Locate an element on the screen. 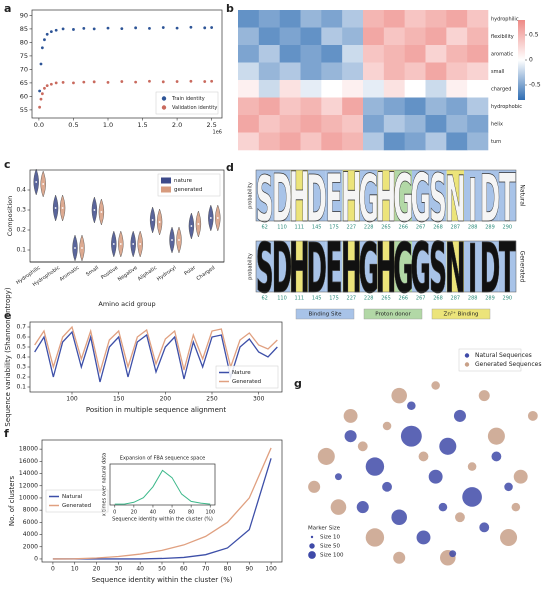 The width and height of the screenshot is (550, 594). y-tick-label: 18000 is located at coordinates (28, 449).